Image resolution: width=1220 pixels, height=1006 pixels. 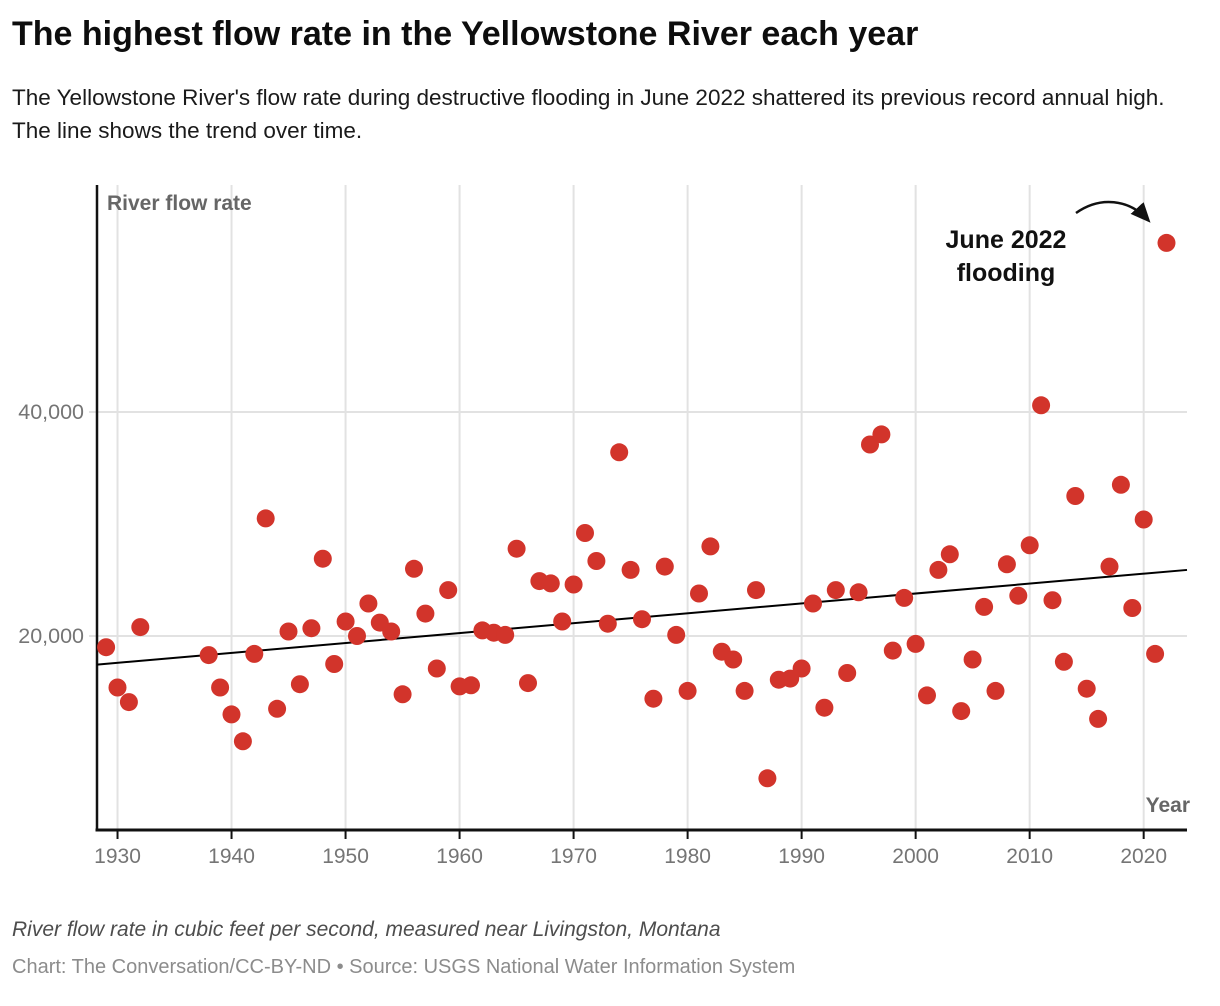 I want to click on data-point-1977, so click(x=653, y=698).